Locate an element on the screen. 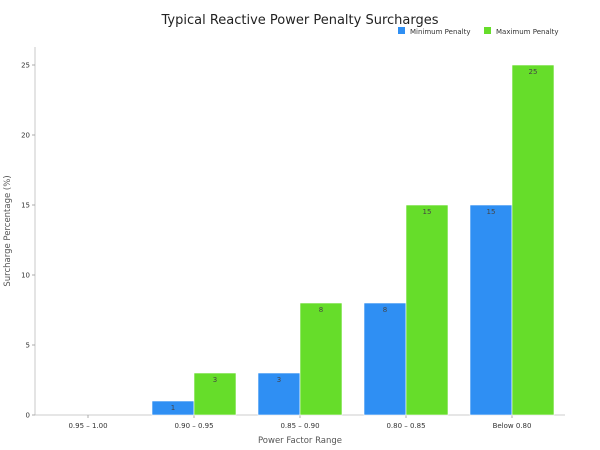  x-tick-label: 0.95 – 1.00 is located at coordinates (87, 426).